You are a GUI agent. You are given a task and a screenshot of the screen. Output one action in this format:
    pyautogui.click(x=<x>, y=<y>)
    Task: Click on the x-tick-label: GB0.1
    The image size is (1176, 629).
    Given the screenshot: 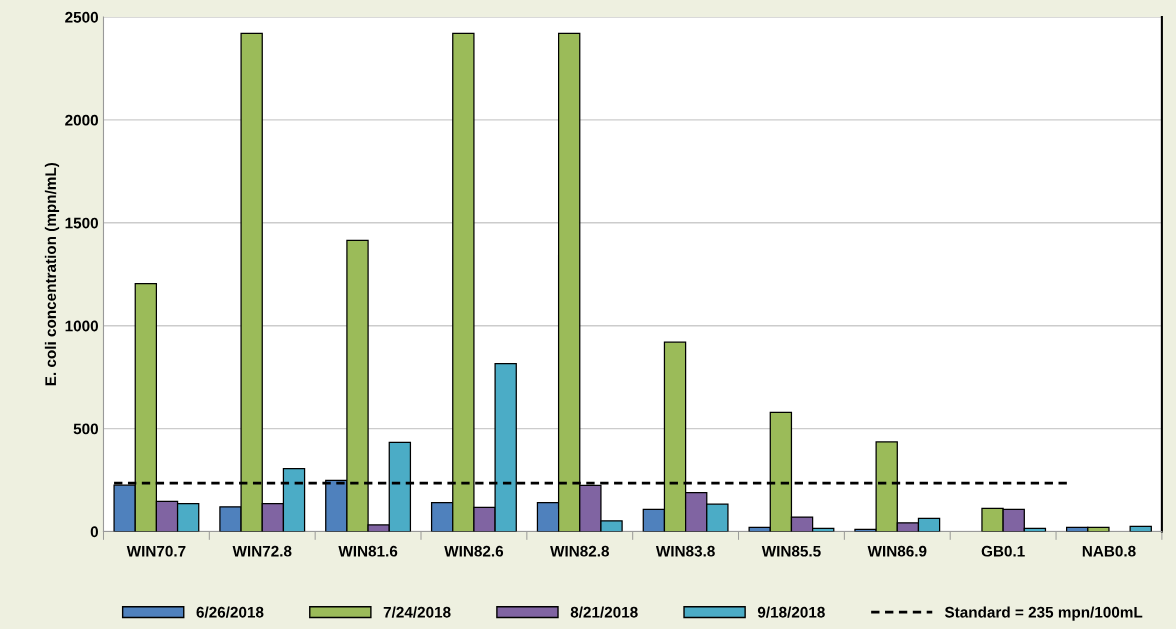 What is the action you would take?
    pyautogui.click(x=1003, y=551)
    